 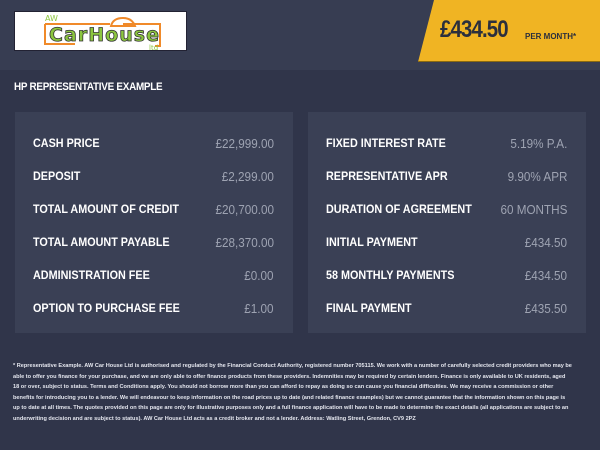 I want to click on finance-label: INITIAL PAYMENT, so click(x=372, y=242).